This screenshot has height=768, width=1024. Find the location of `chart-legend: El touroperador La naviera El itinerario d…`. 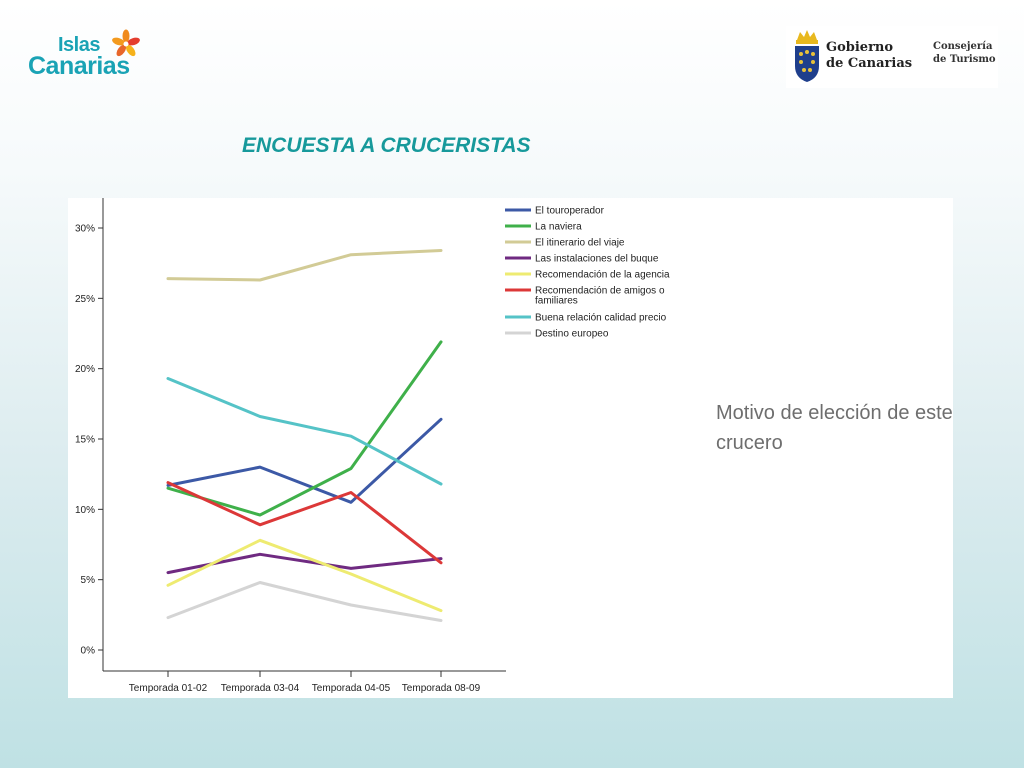

chart-legend: El touroperador La naviera El itinerario d… is located at coordinates (587, 273).